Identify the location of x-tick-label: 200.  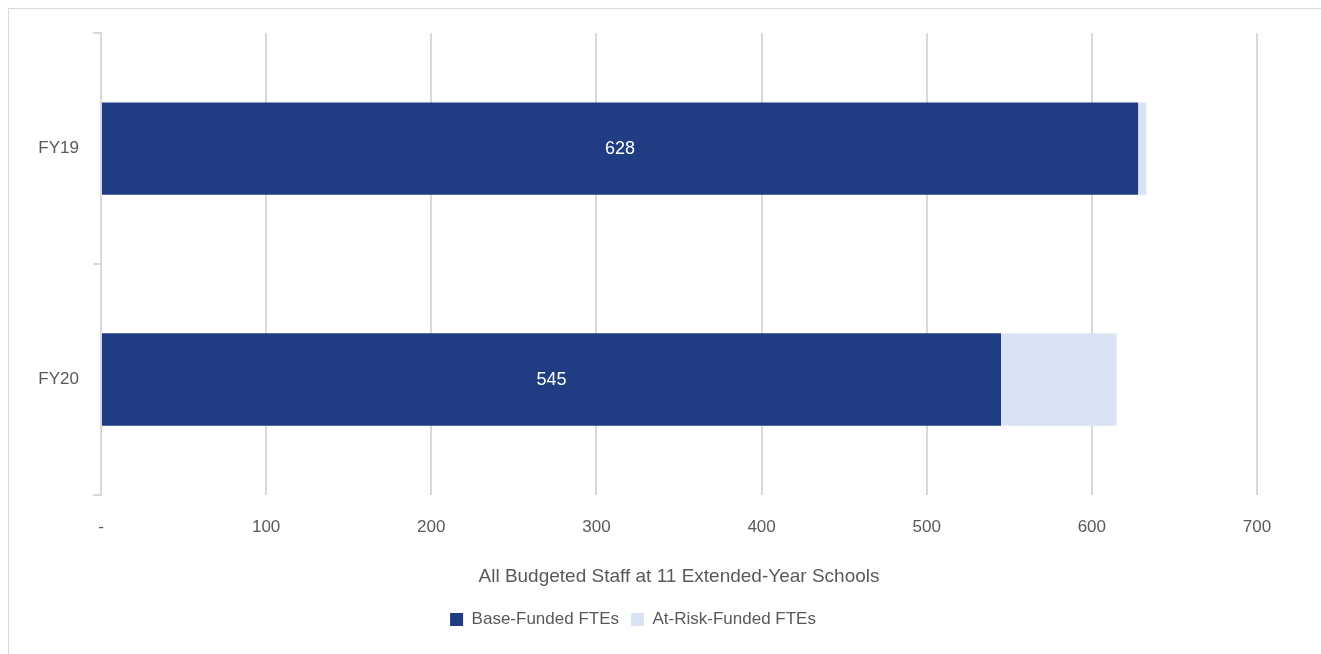
(431, 526).